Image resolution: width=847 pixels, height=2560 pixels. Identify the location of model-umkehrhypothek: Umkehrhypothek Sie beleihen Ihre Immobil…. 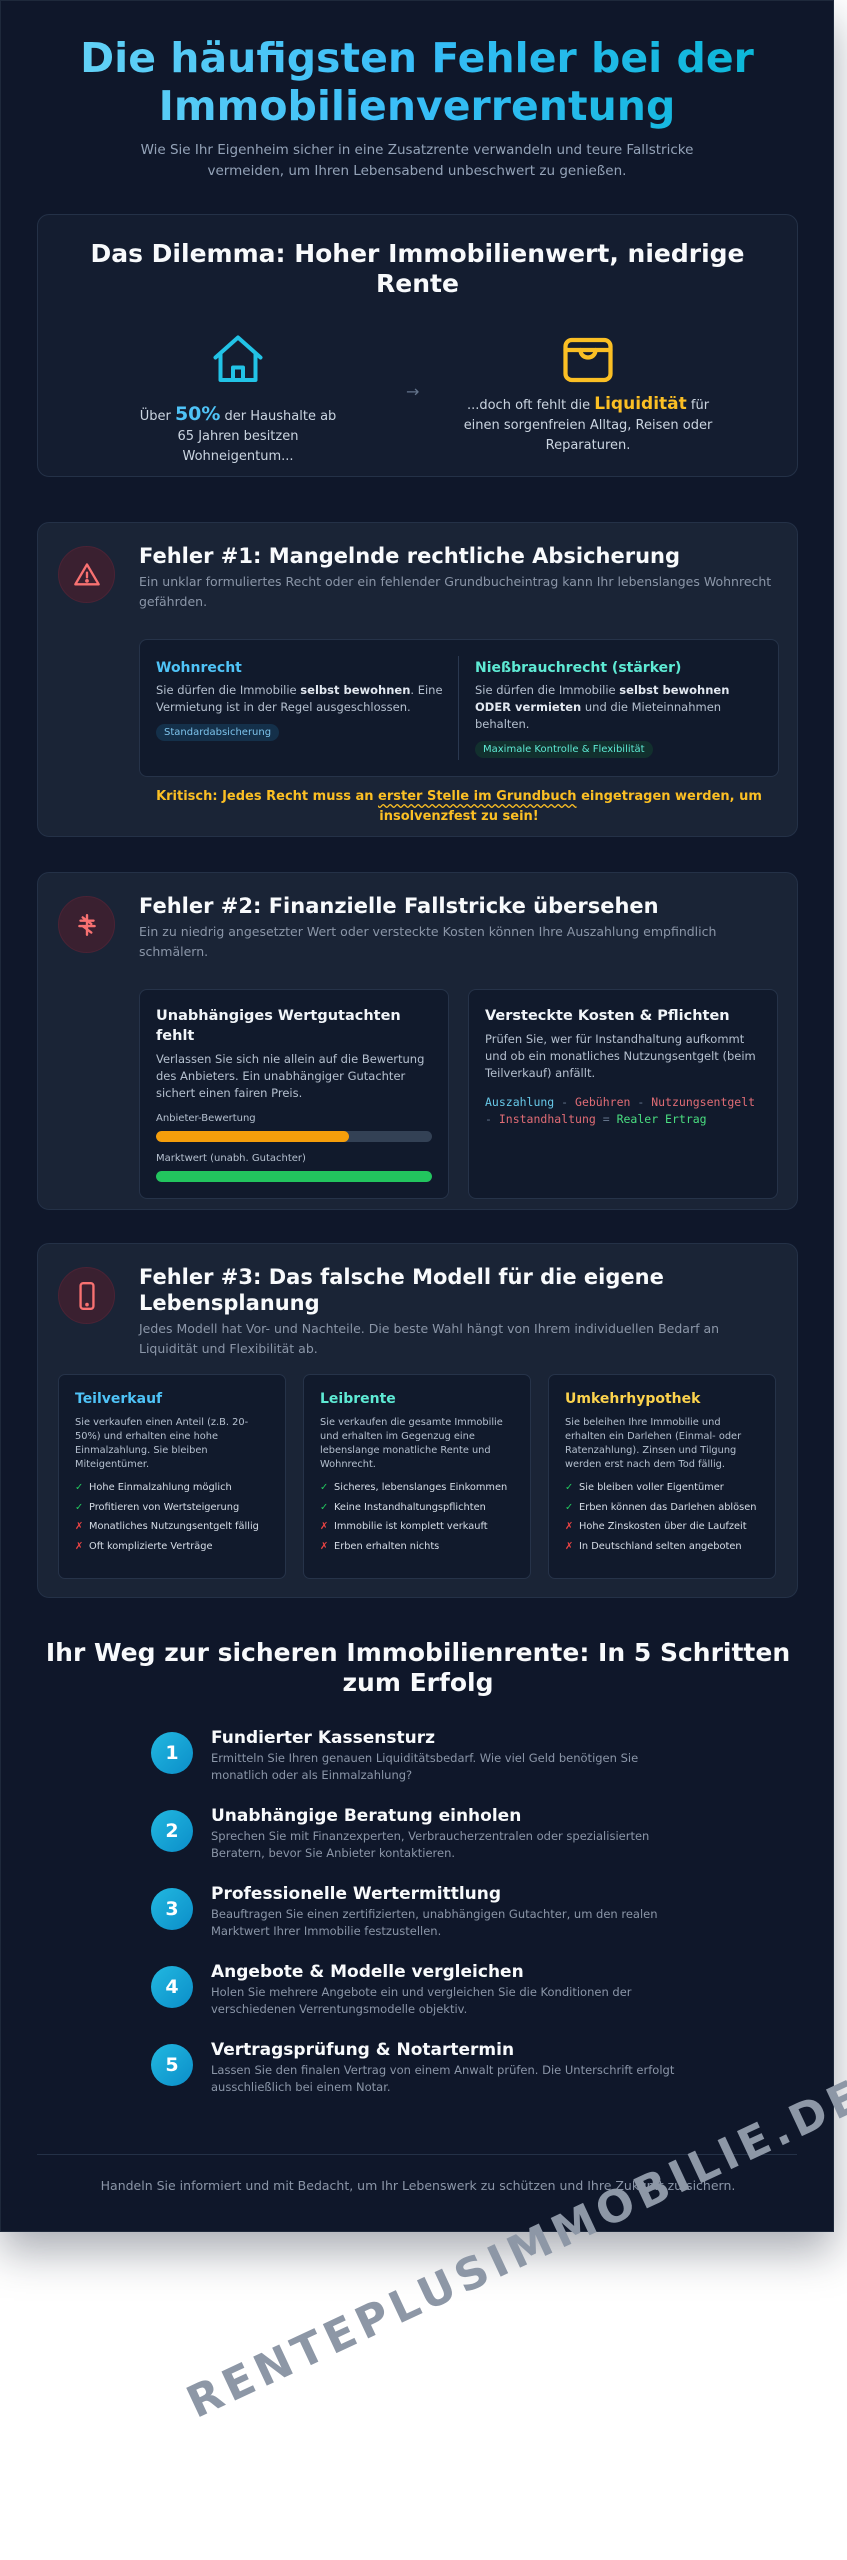
(662, 1476).